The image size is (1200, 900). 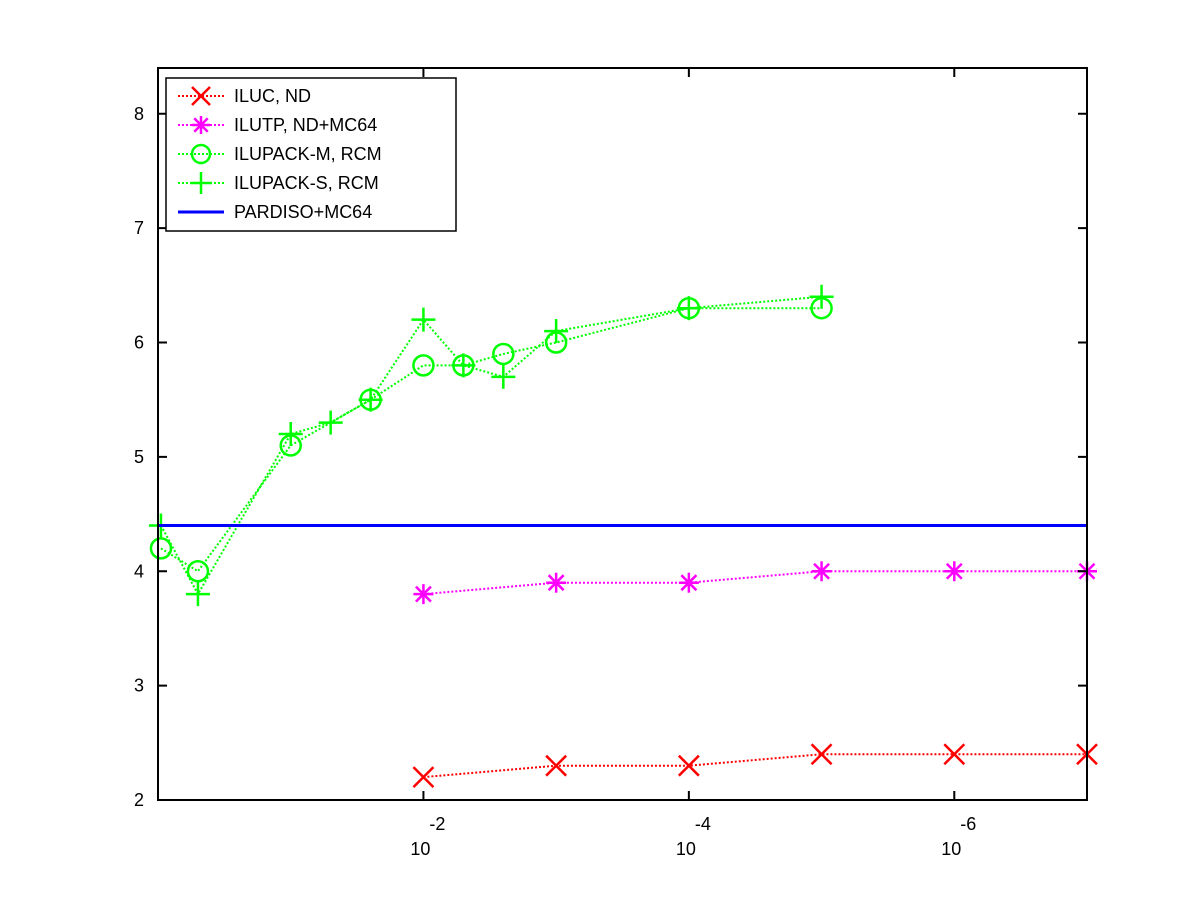 What do you see at coordinates (703, 824) in the screenshot?
I see `x-tick-label-exp-1: -4` at bounding box center [703, 824].